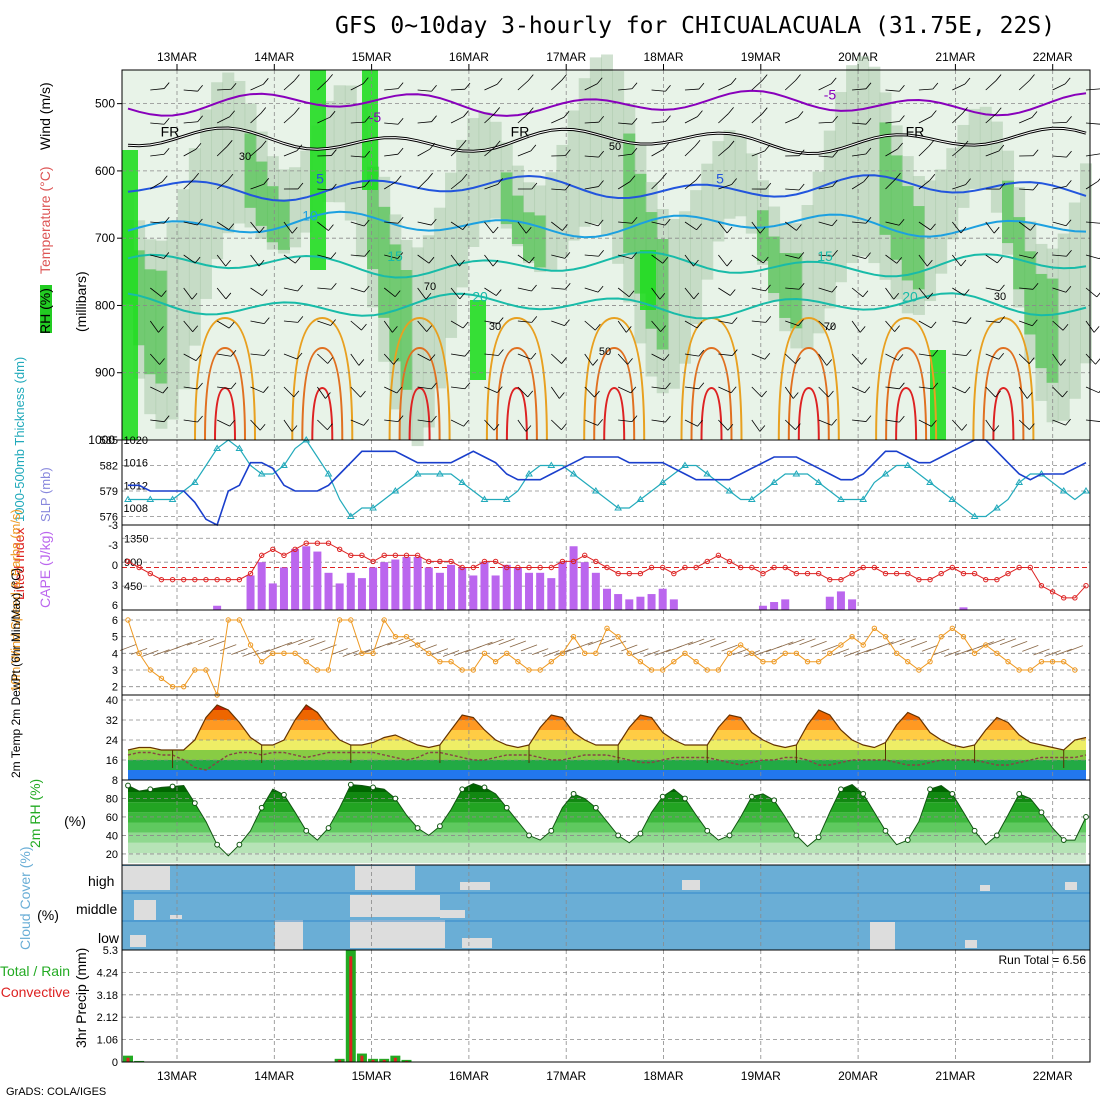 This screenshot has width=1100, height=1100. What do you see at coordinates (45, 220) in the screenshot?
I see `ylabel-temperature: Temperature (°C)` at bounding box center [45, 220].